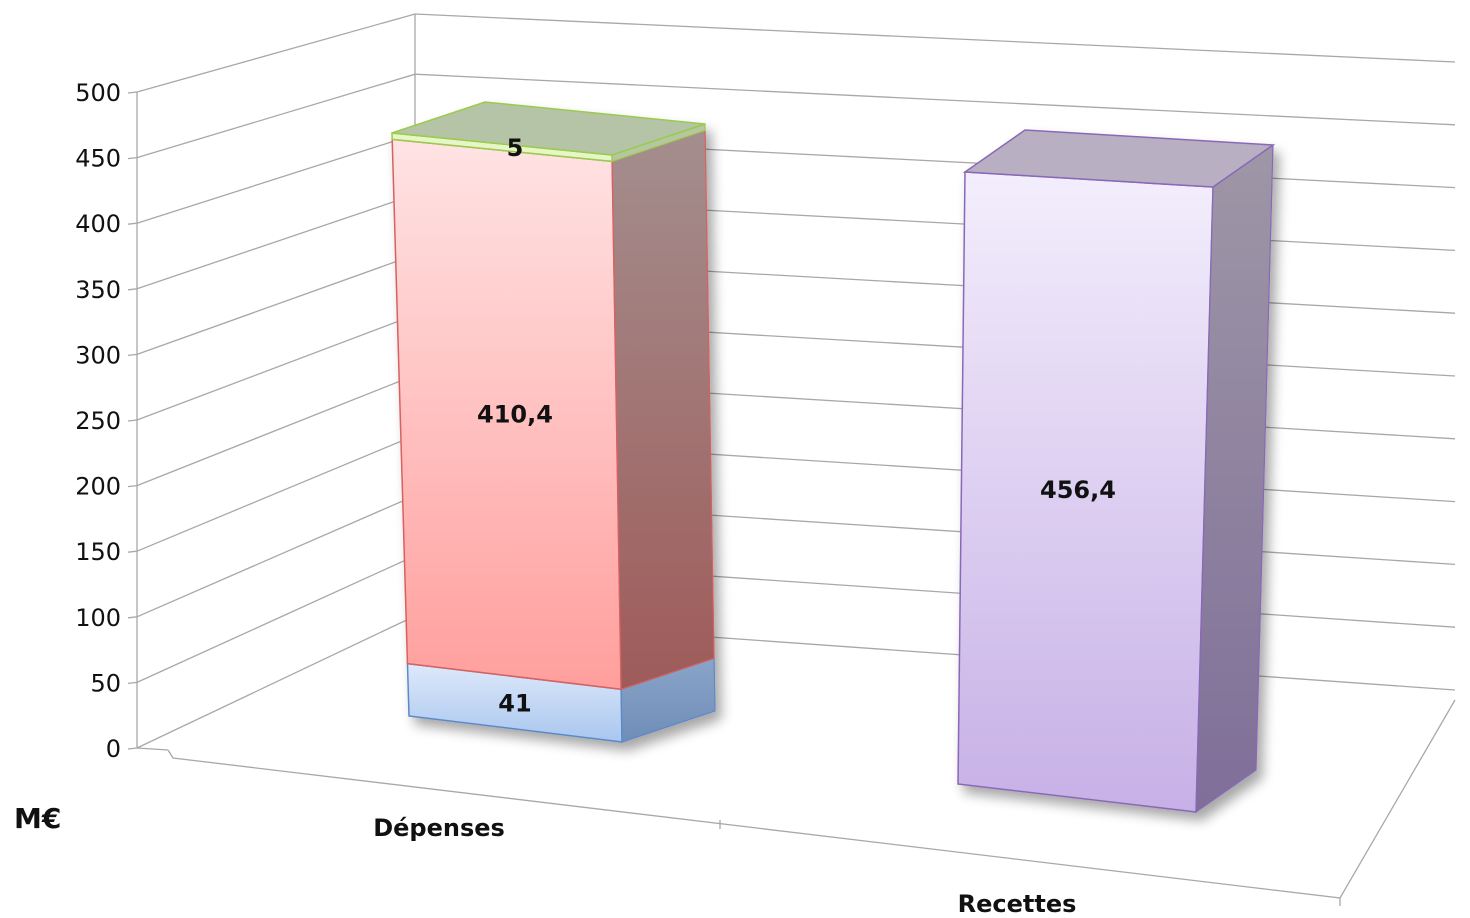 The image size is (1470, 918). I want to click on bar-segment-side, so click(663, 410).